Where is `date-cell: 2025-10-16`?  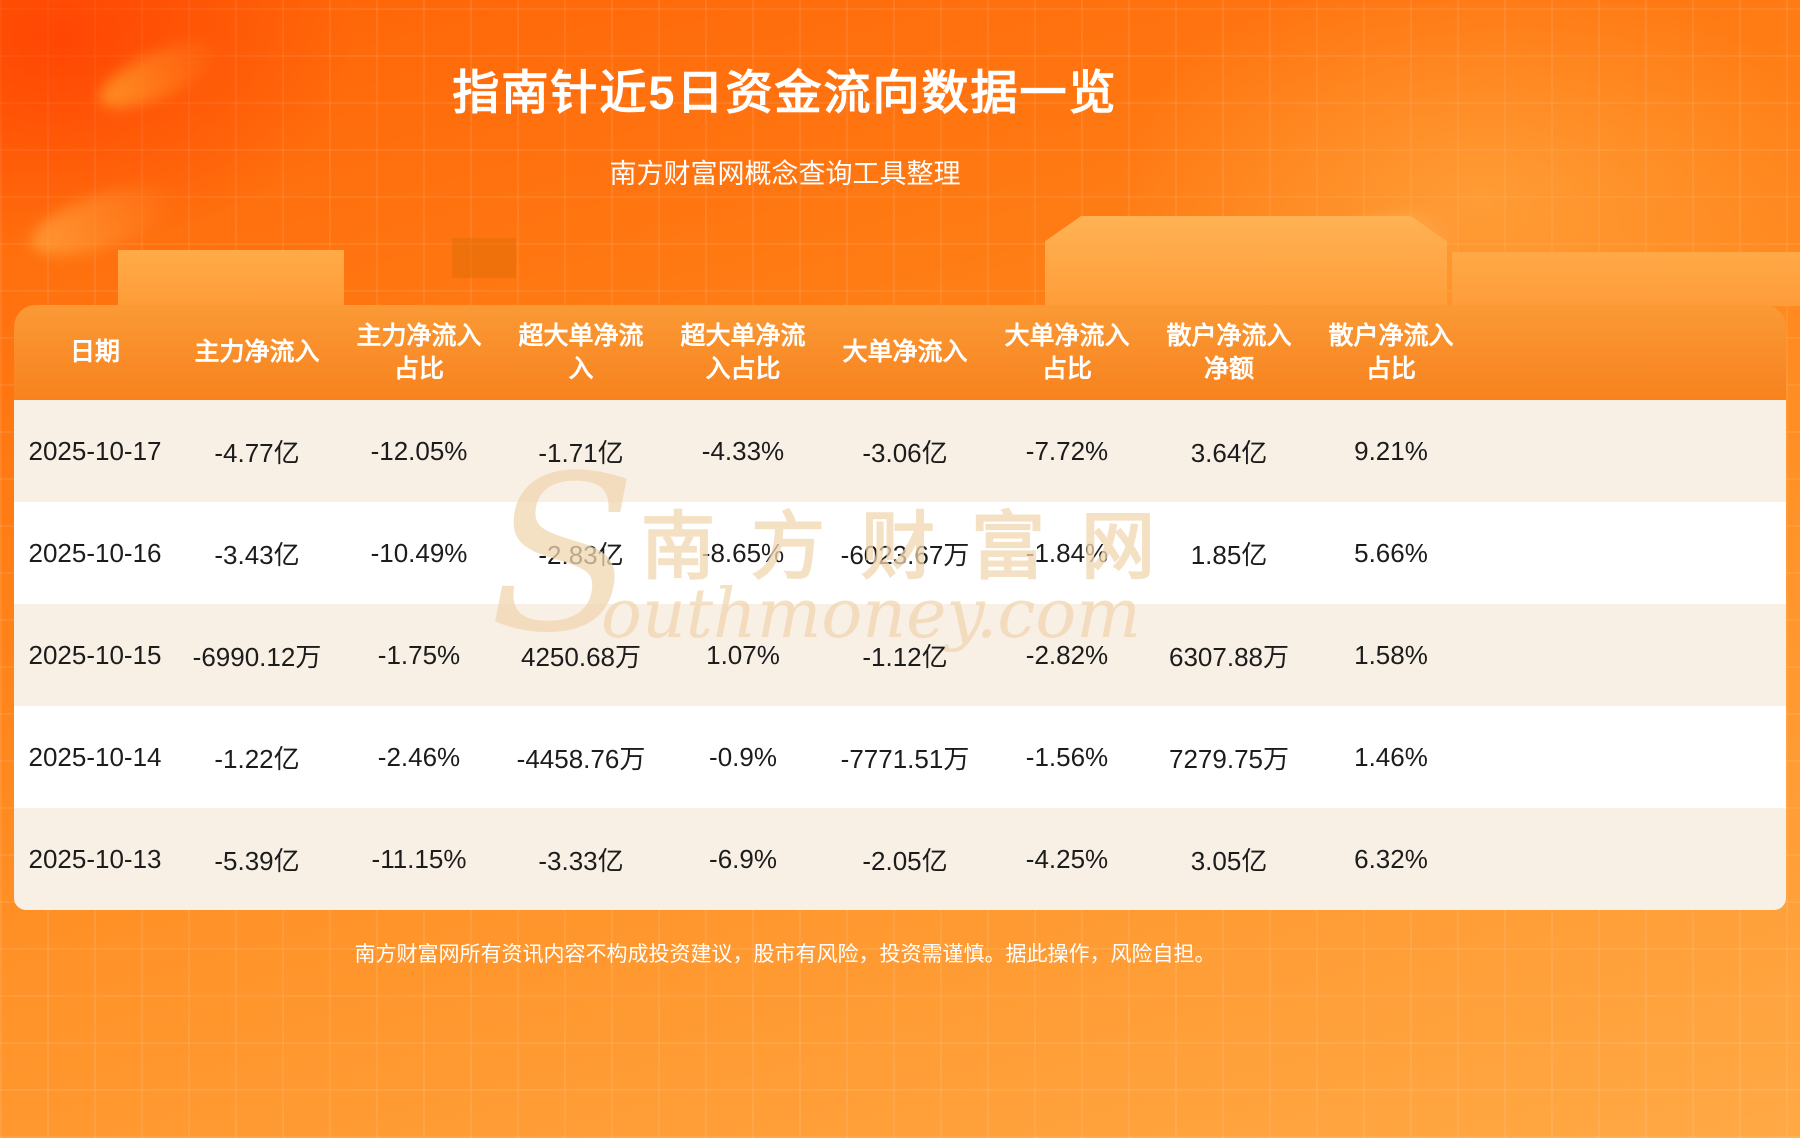
date-cell: 2025-10-16 is located at coordinates (95, 552).